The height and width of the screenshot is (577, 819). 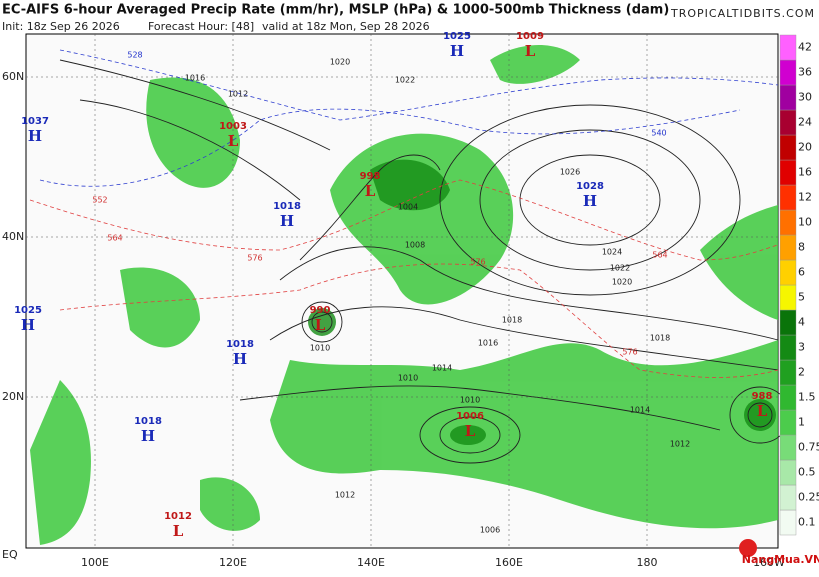 I want to click on watermark: NangMua.VN, so click(x=779, y=552).